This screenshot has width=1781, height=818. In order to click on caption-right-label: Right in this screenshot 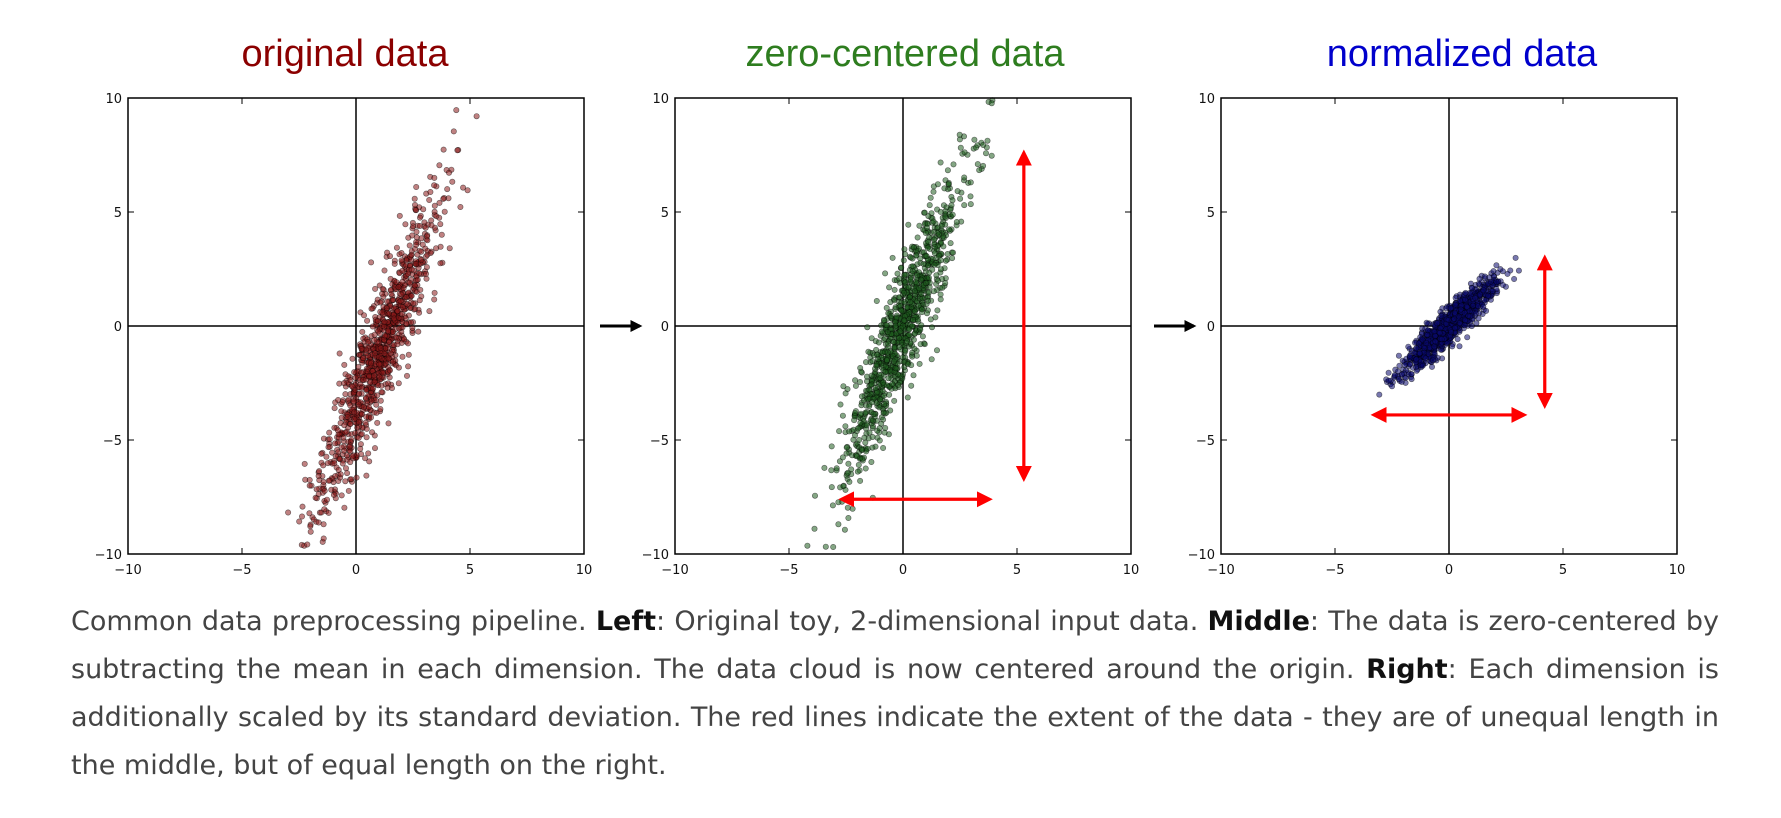, I will do `click(1407, 669)`.